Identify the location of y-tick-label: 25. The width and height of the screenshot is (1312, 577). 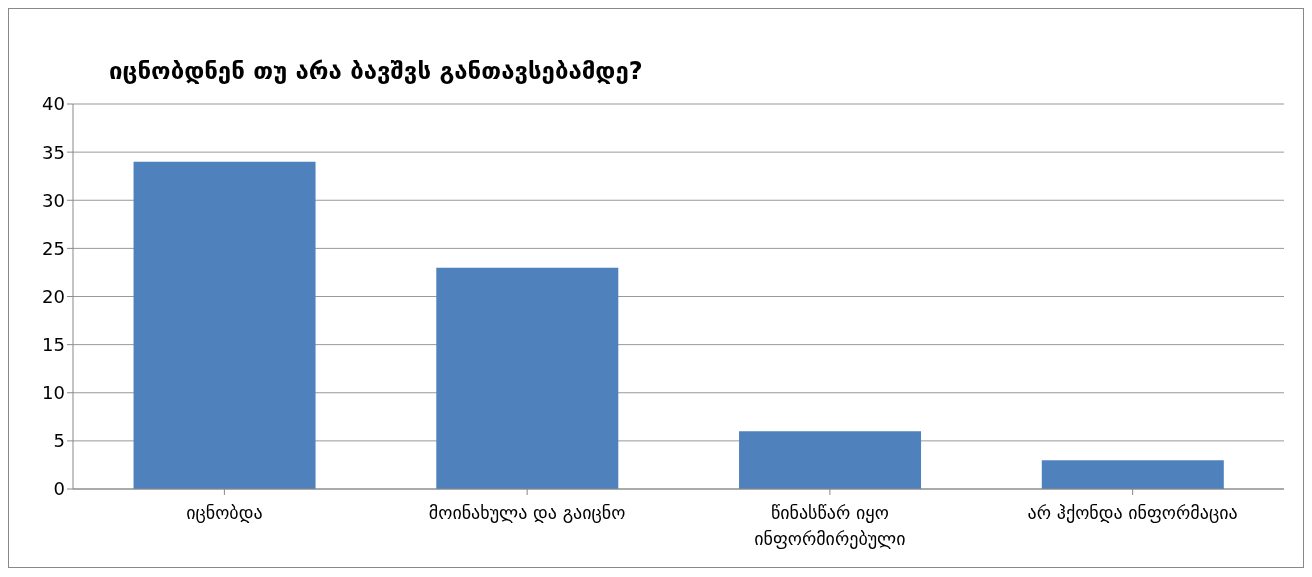
(53, 248).